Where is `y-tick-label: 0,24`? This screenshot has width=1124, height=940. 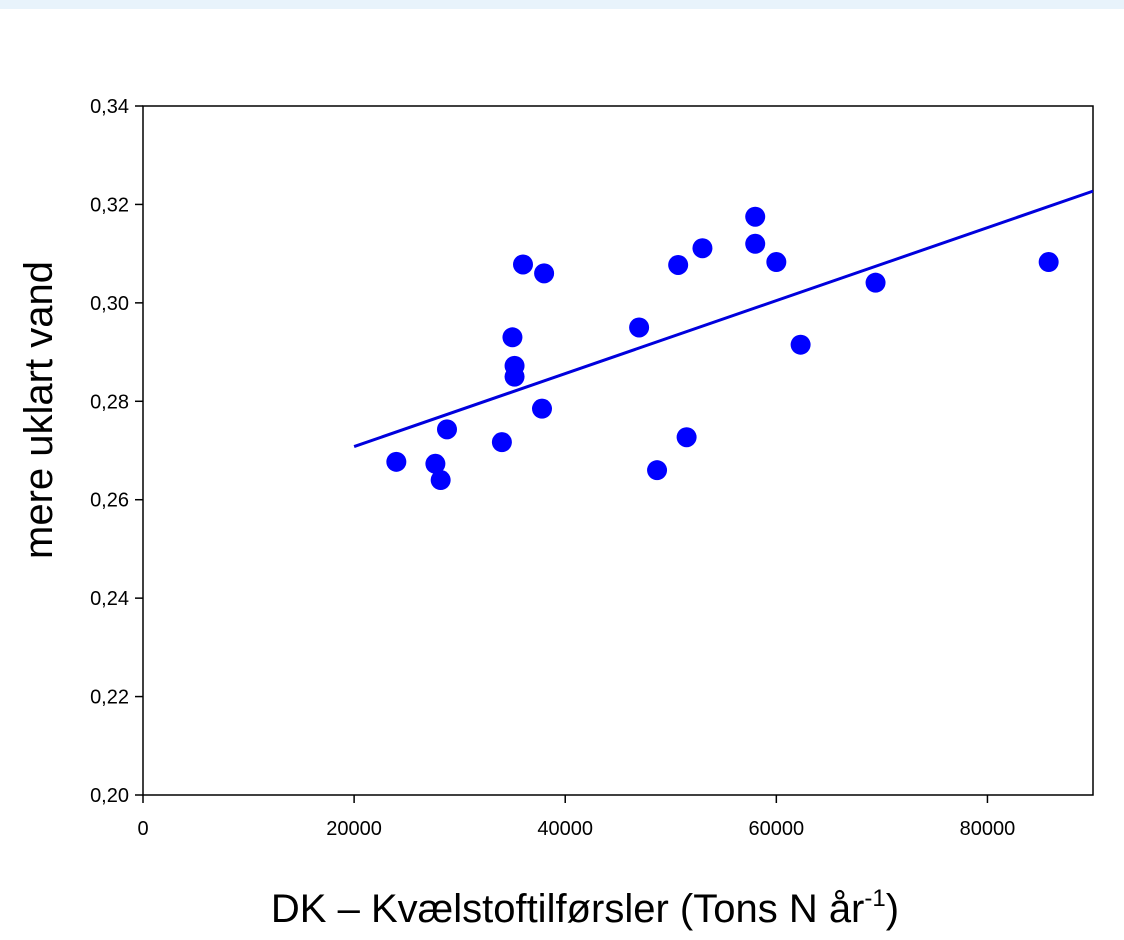
y-tick-label: 0,24 is located at coordinates (109, 599).